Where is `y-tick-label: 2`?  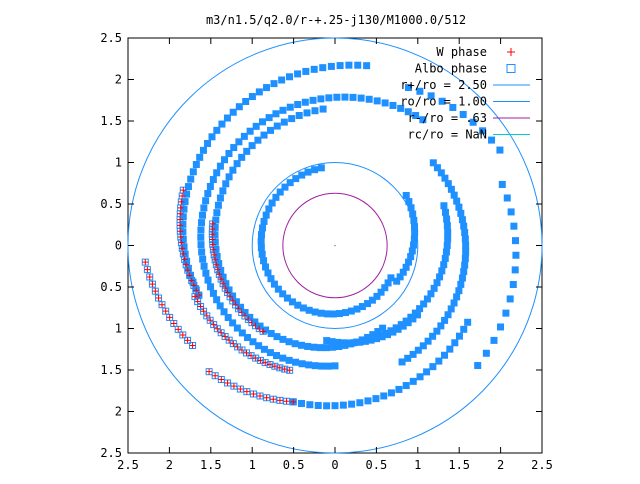 y-tick-label: 2 is located at coordinates (118, 80).